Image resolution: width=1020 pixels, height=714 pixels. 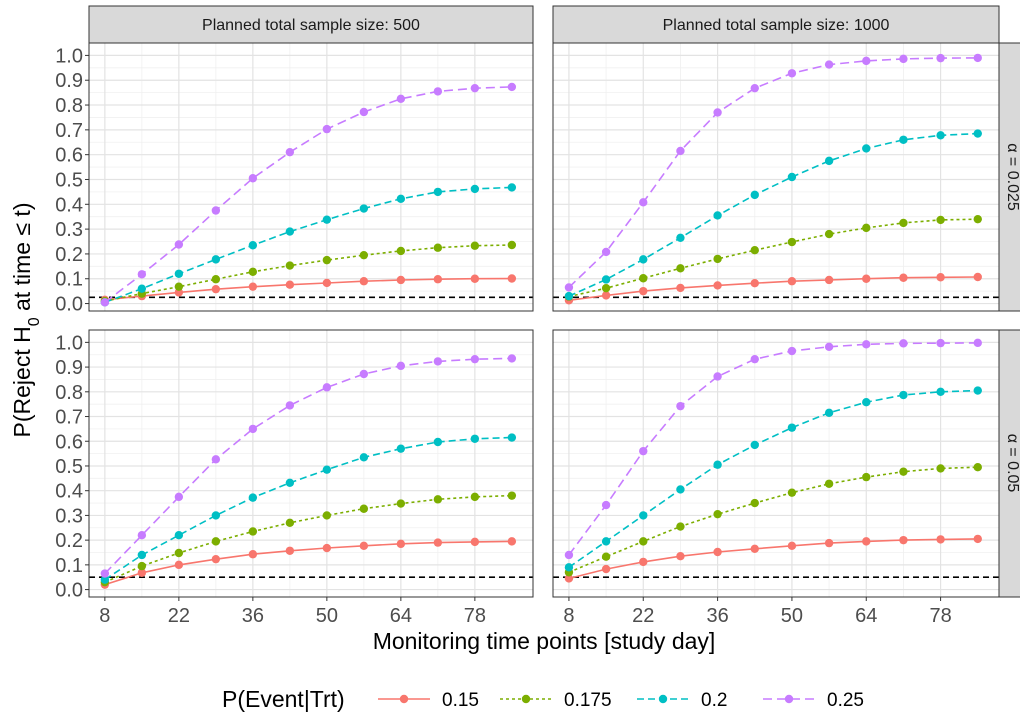 What do you see at coordinates (556, 700) in the screenshot?
I see `legend-item-0.175: 0.175` at bounding box center [556, 700].